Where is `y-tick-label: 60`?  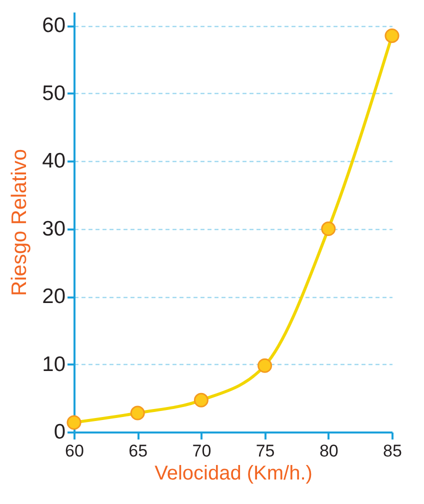 y-tick-label: 60 is located at coordinates (54, 26).